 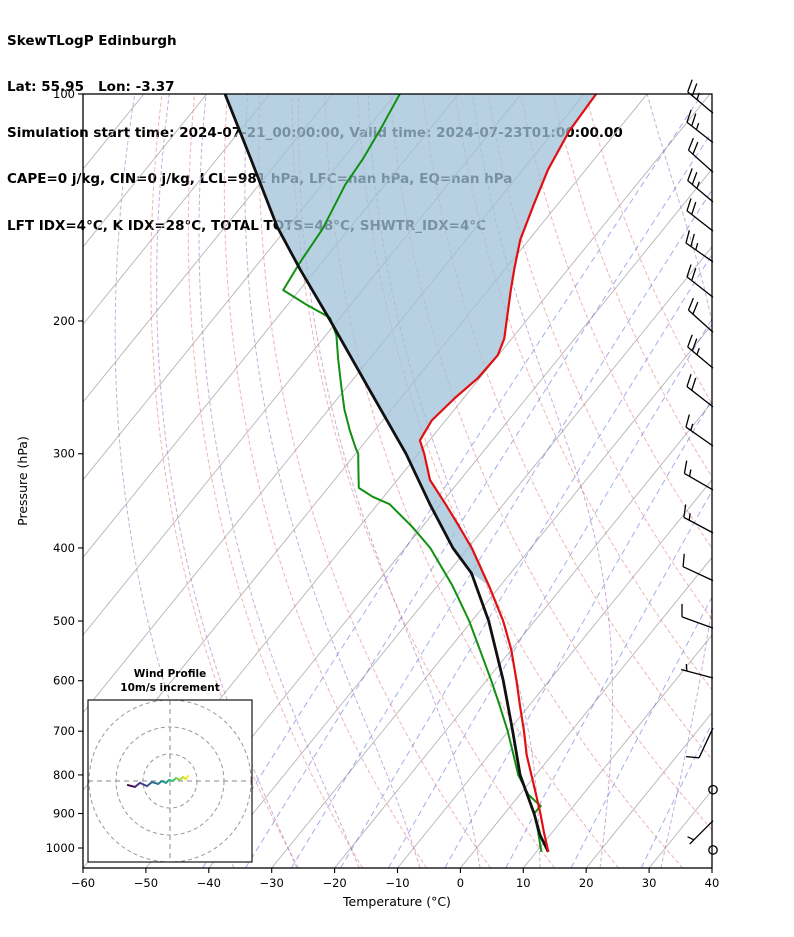 I want to click on y-tick-label: 900, so click(x=64, y=813).